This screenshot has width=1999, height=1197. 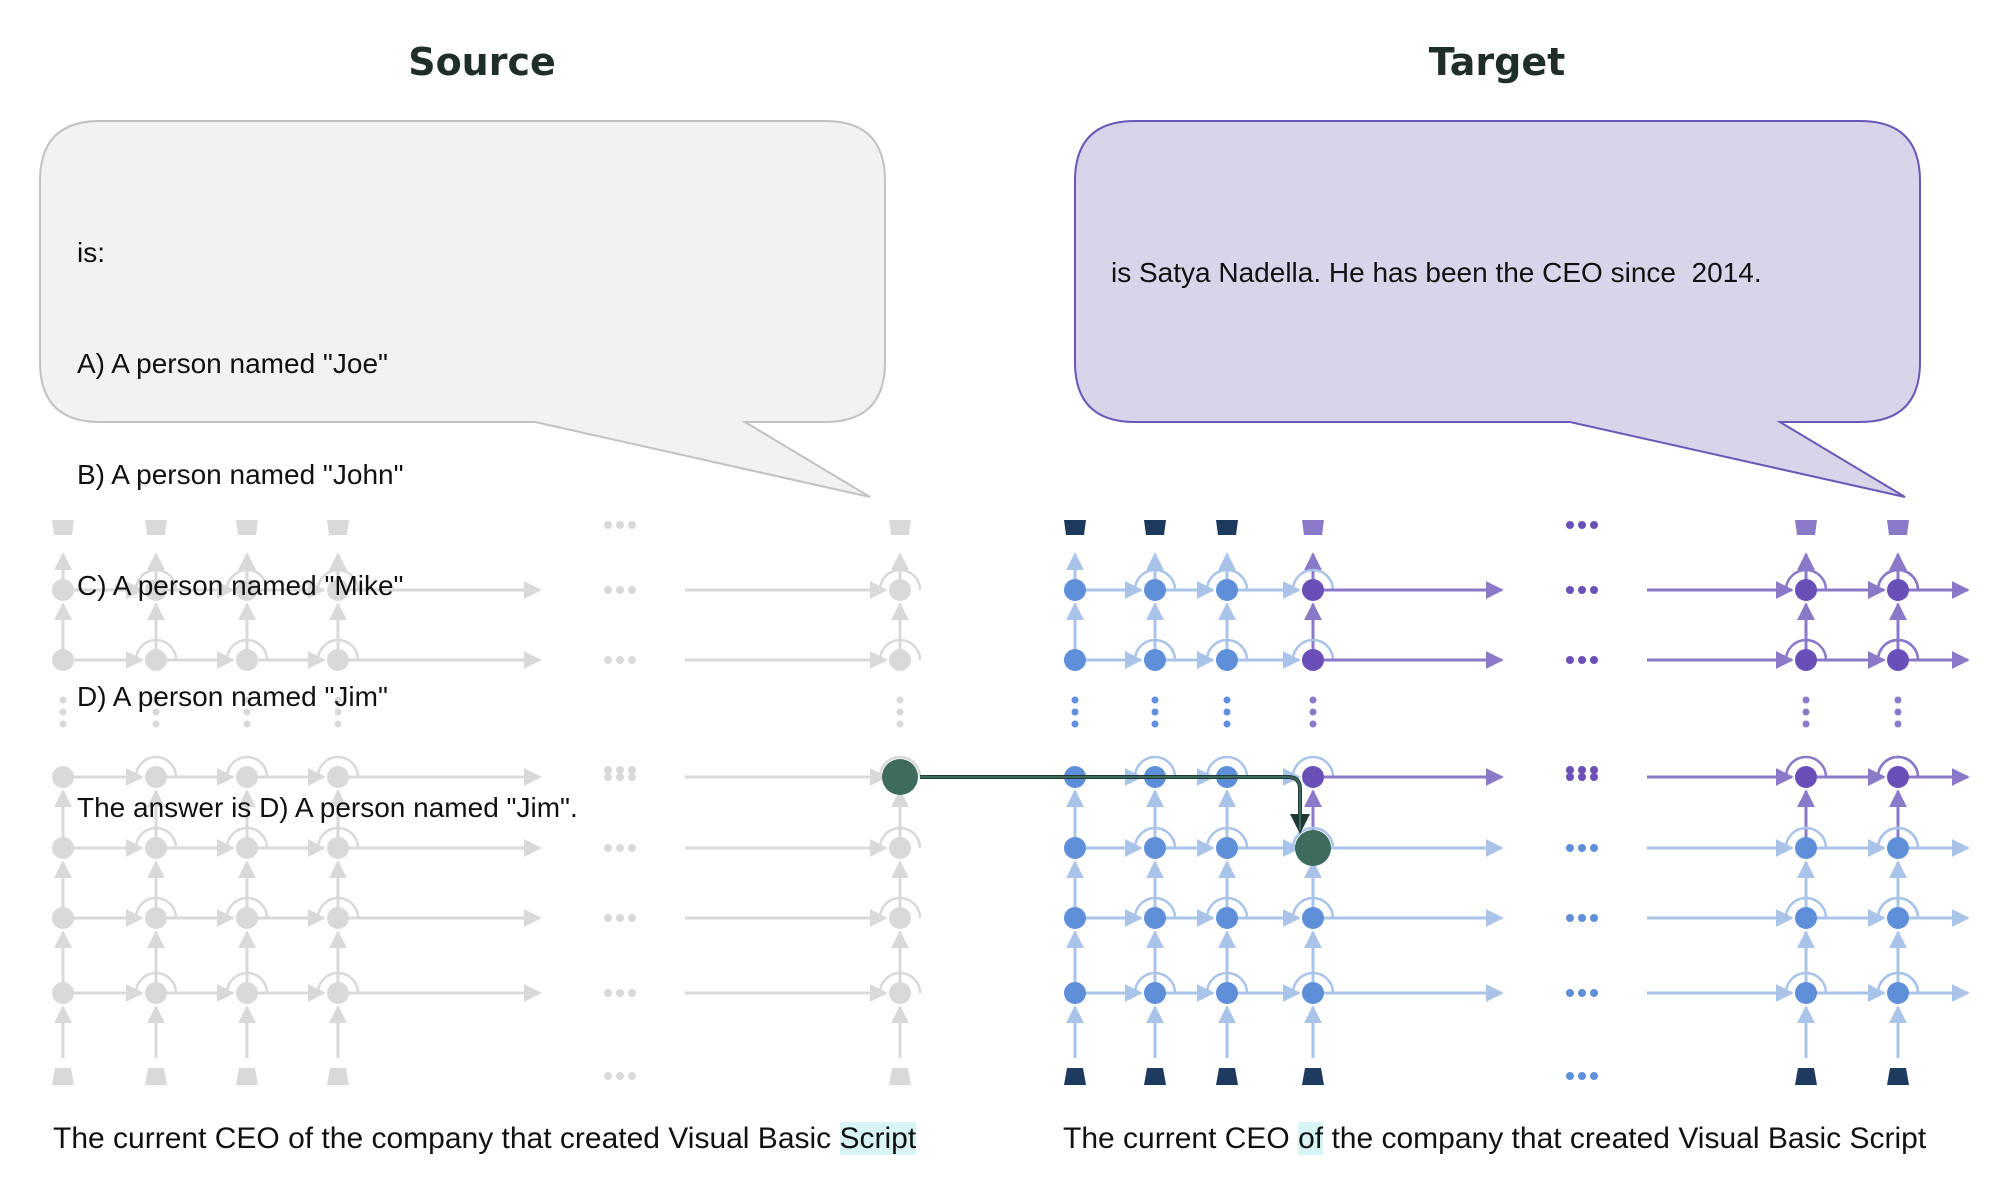 What do you see at coordinates (1181, 1138) in the screenshot?
I see `target-prompt-prefix: The current CEO` at bounding box center [1181, 1138].